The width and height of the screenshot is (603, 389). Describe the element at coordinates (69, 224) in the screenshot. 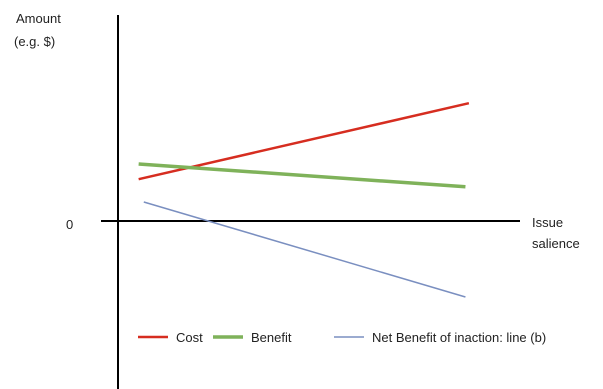

I see `zero-tick-label: 0` at that location.